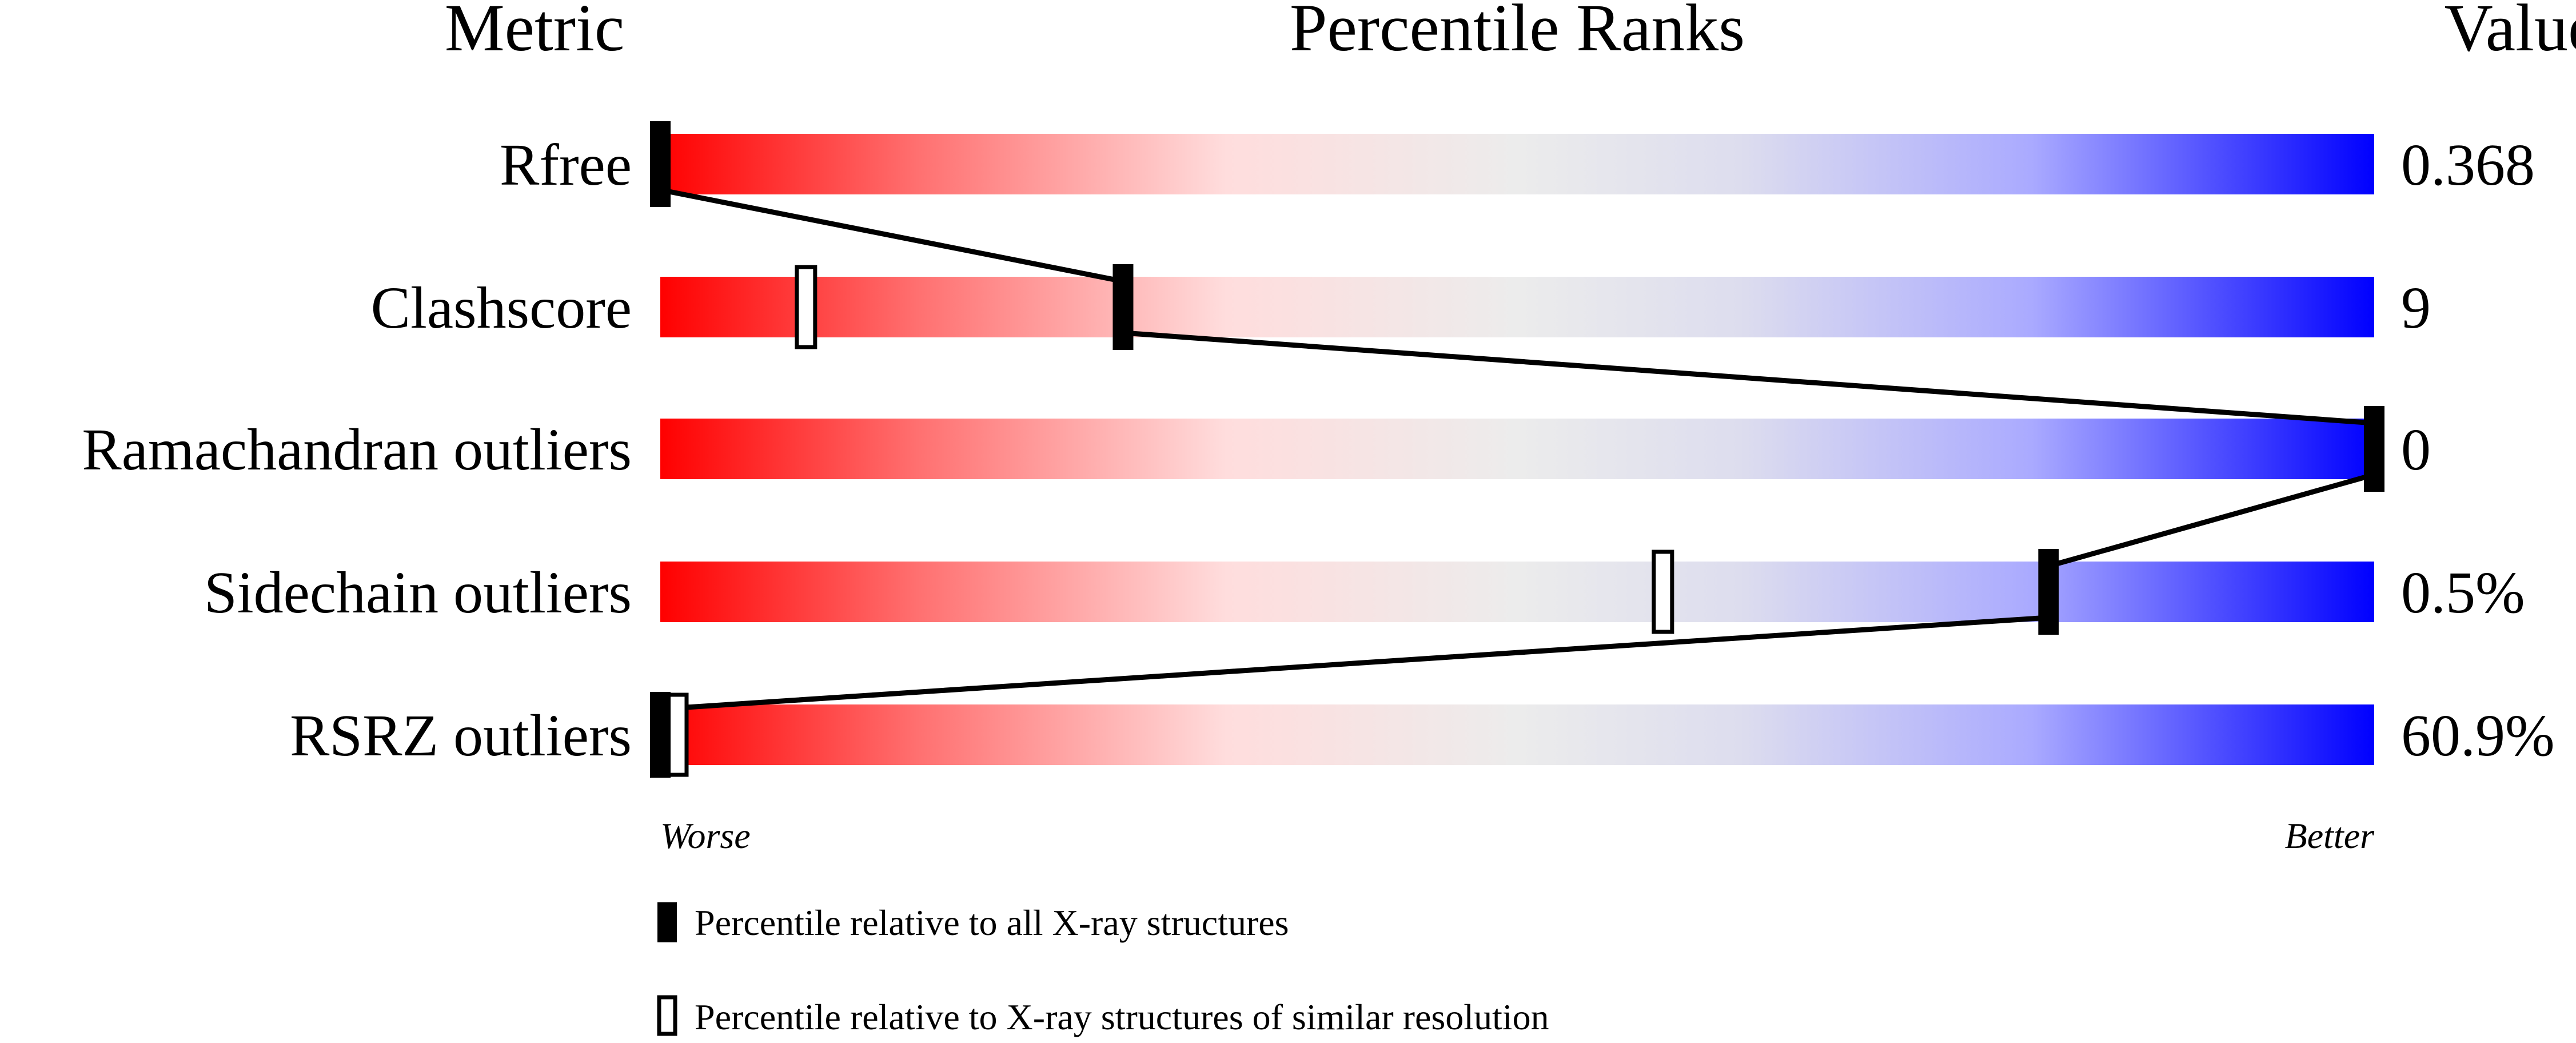 The height and width of the screenshot is (1043, 2576). What do you see at coordinates (566, 165) in the screenshot?
I see `metric-label: Rfree` at bounding box center [566, 165].